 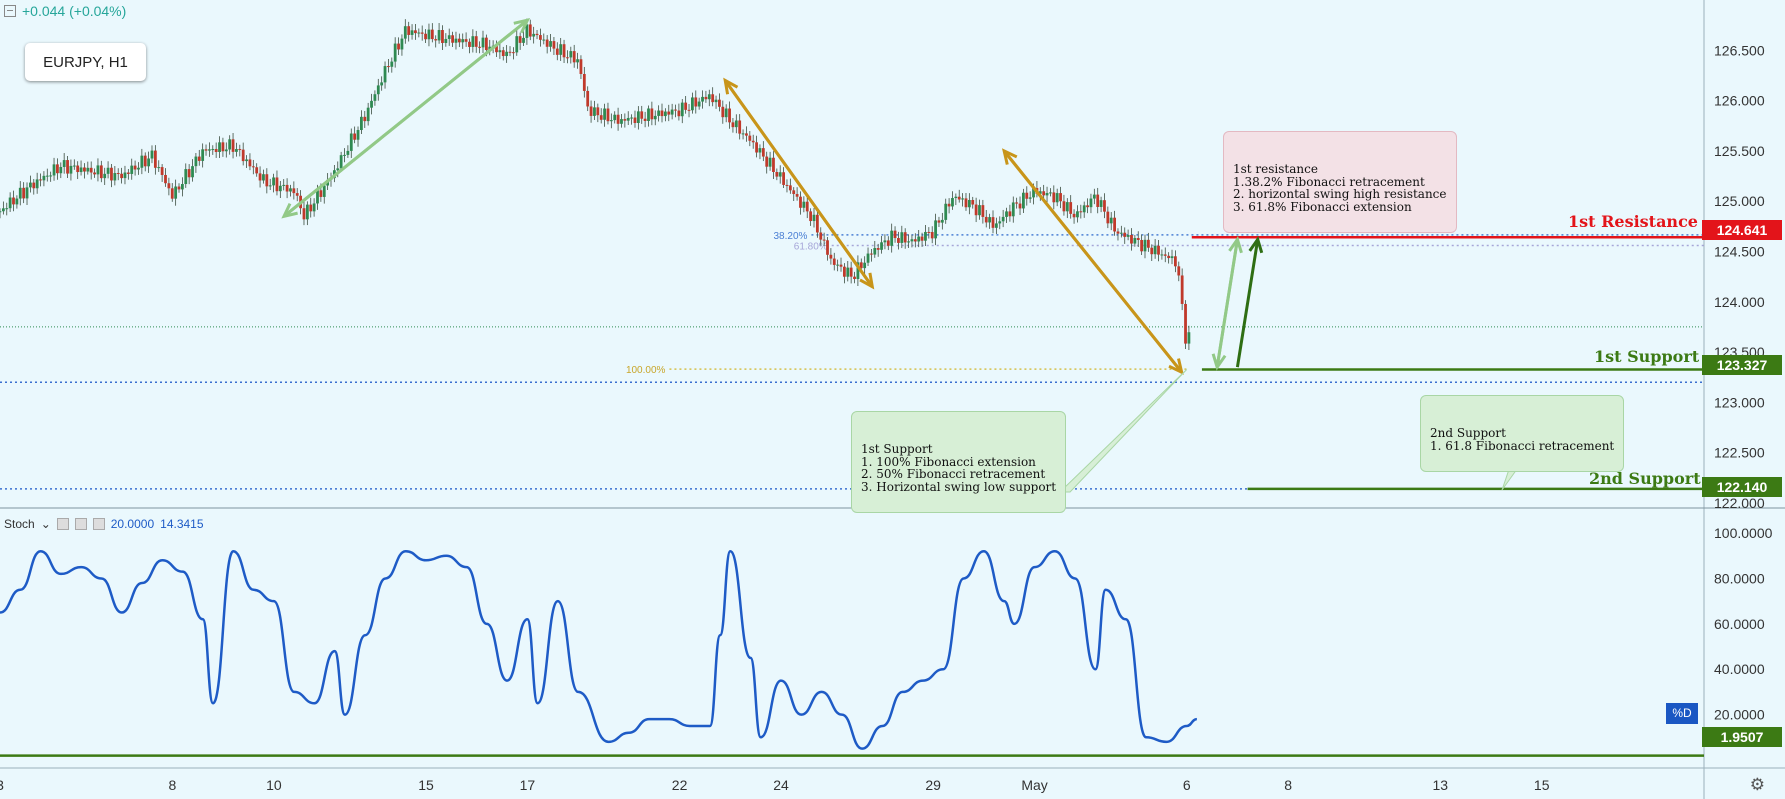 What do you see at coordinates (80, 524) in the screenshot?
I see `gear-icon` at bounding box center [80, 524].